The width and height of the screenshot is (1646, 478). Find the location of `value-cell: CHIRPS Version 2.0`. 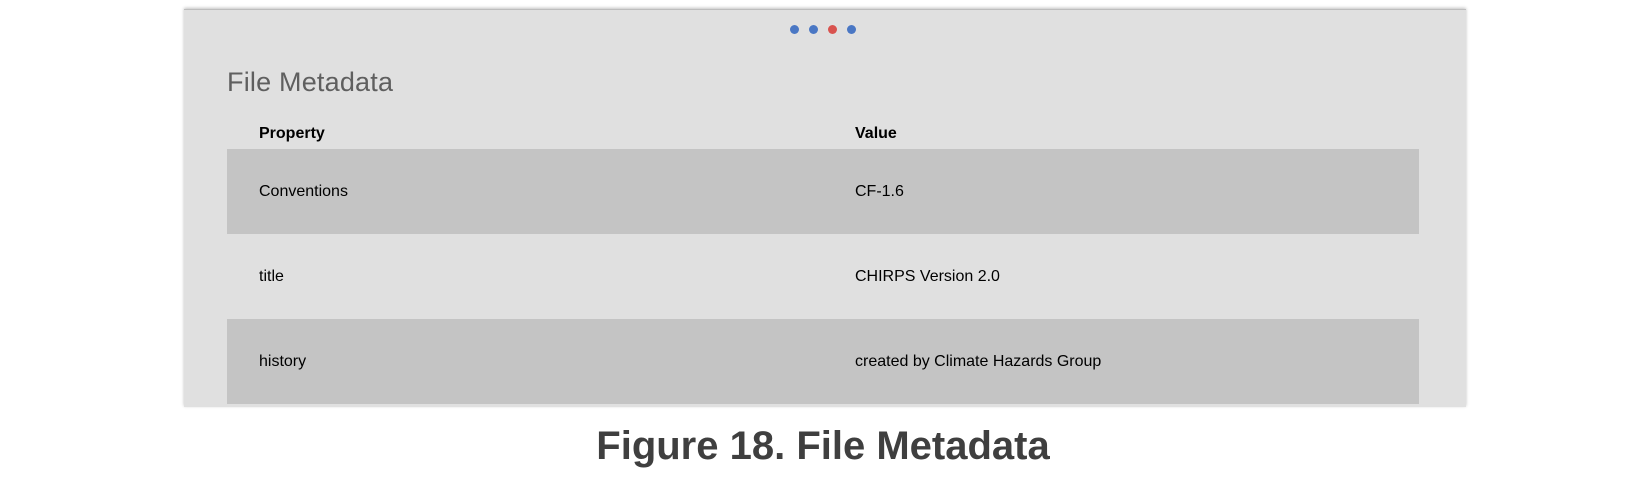

value-cell: CHIRPS Version 2.0 is located at coordinates (1121, 276).